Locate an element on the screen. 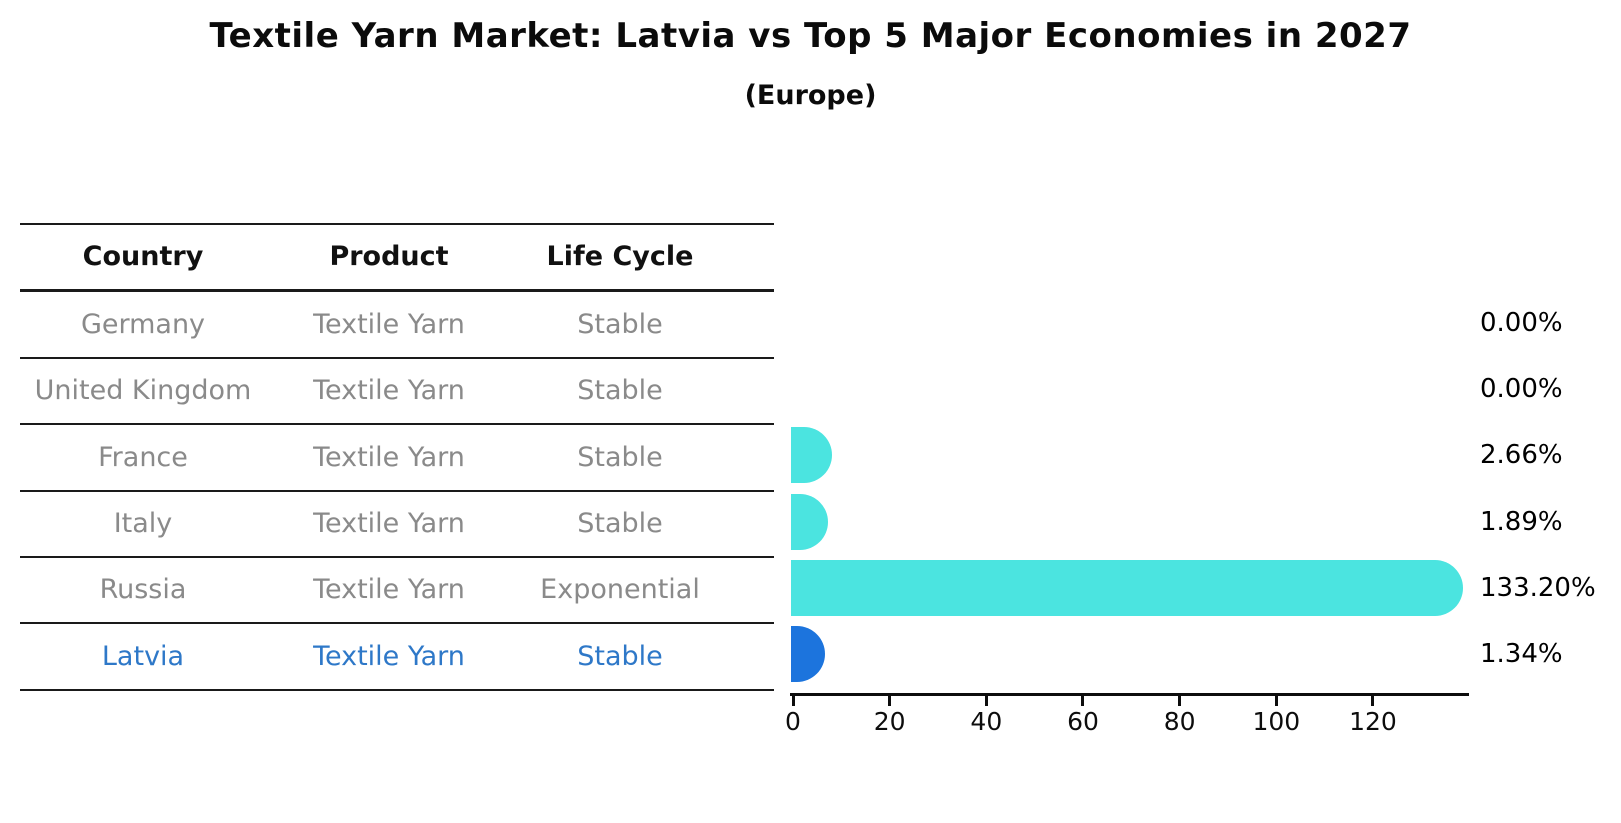 The image size is (1621, 823). x-tick-label: 20 is located at coordinates (889, 721).